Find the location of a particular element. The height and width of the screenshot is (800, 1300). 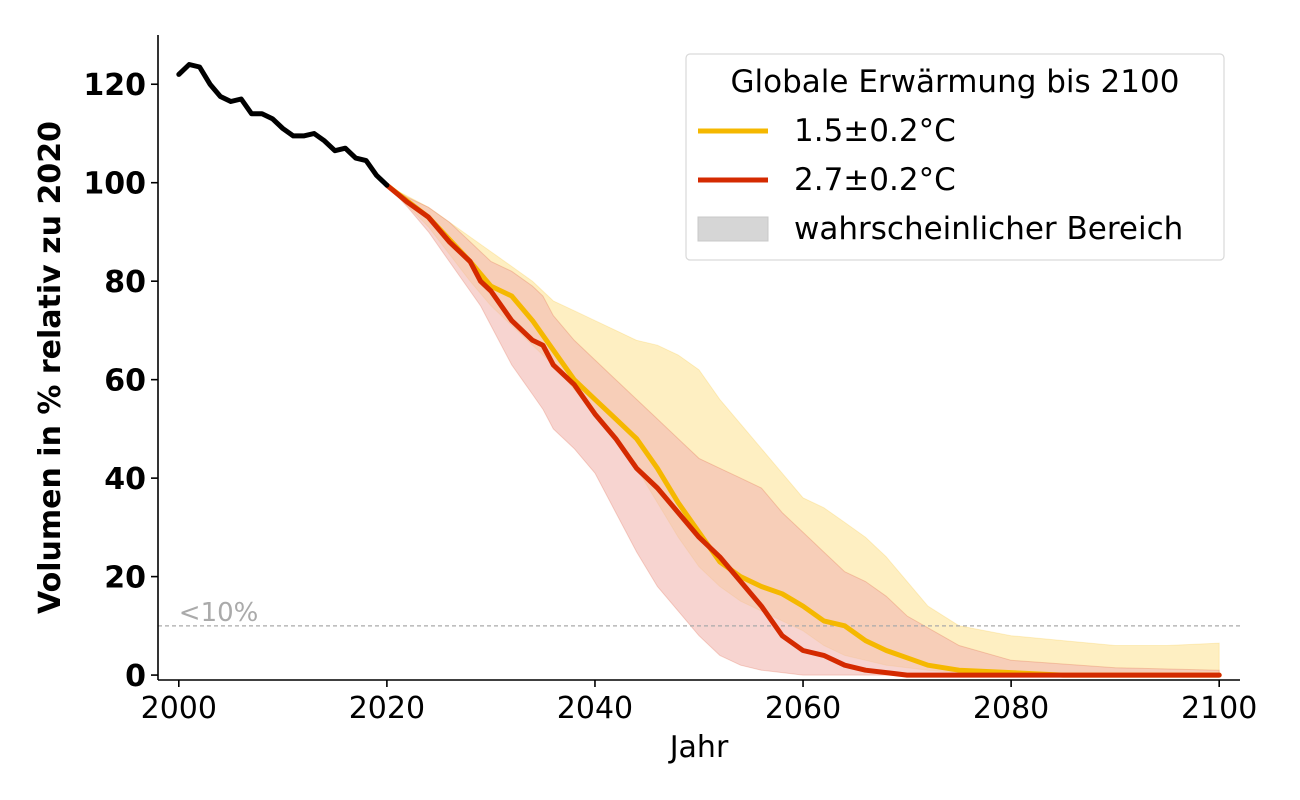

x-tick-label: 2080 is located at coordinates (1011, 708).